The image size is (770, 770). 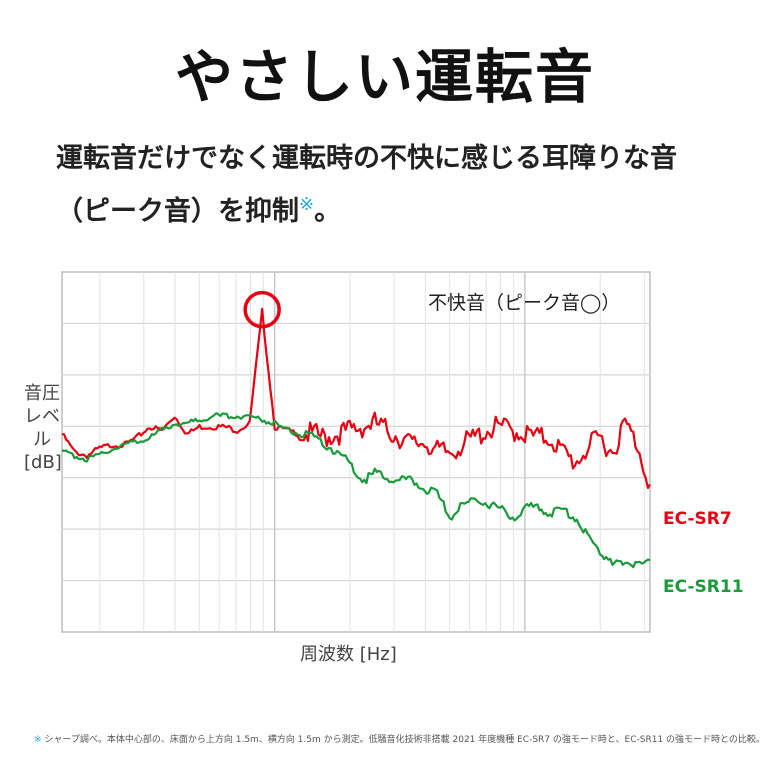 What do you see at coordinates (366, 158) in the screenshot?
I see `lead-line-1: 運転音だけでなく運転時の不快に感じる耳障りな音` at bounding box center [366, 158].